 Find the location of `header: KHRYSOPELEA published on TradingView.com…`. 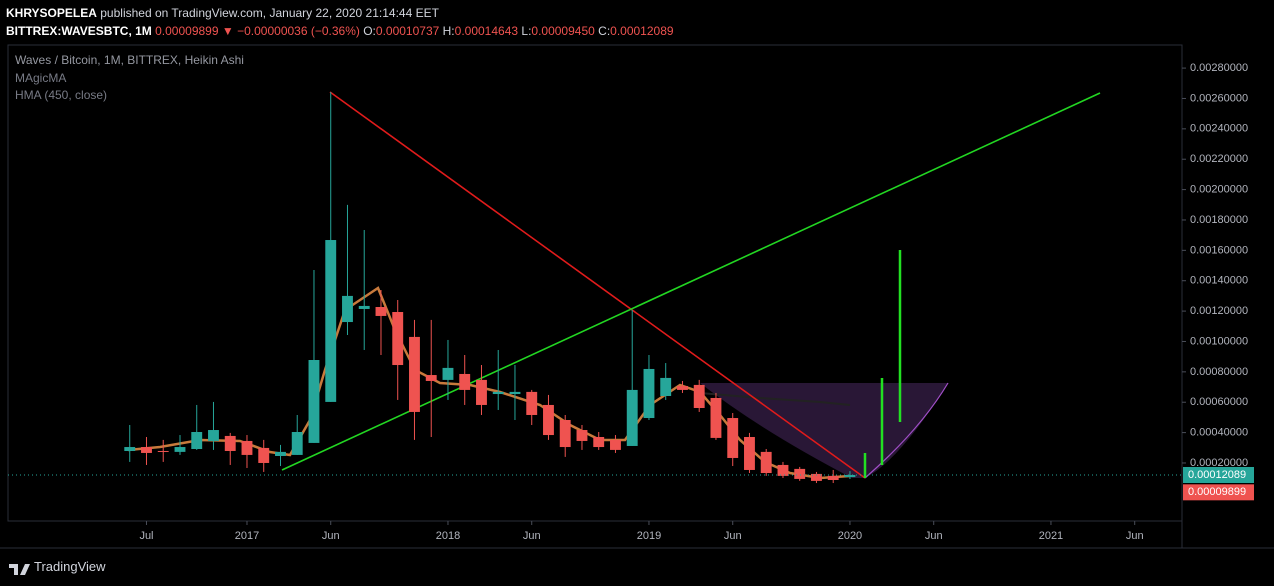

header: KHRYSOPELEA published on TradingView.com… is located at coordinates (340, 22).